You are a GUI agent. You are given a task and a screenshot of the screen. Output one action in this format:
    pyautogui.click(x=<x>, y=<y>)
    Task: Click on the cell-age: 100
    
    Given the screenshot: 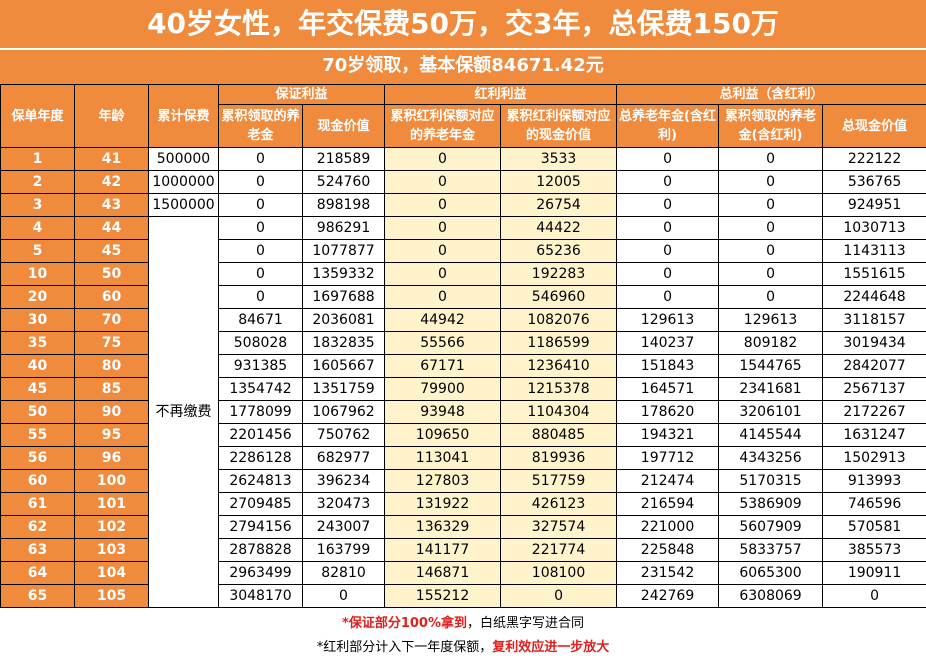 What is the action you would take?
    pyautogui.click(x=111, y=481)
    